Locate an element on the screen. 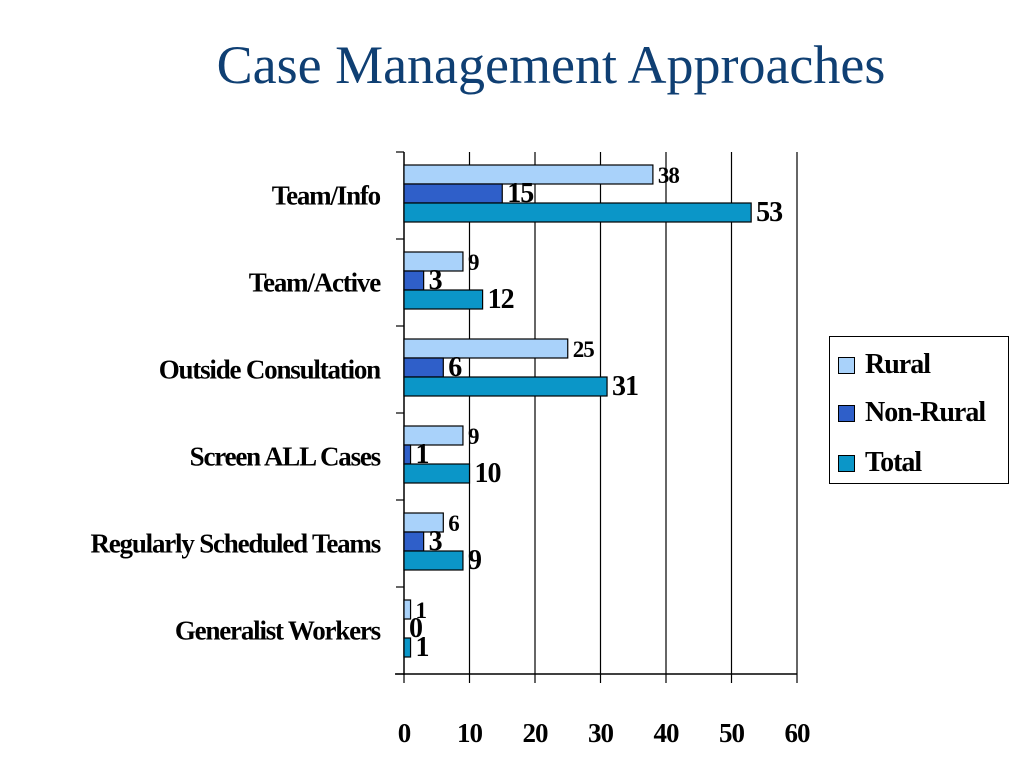 The height and width of the screenshot is (768, 1024). category-label-screen-all-cases: Screen ALL Cases is located at coordinates (285, 457).